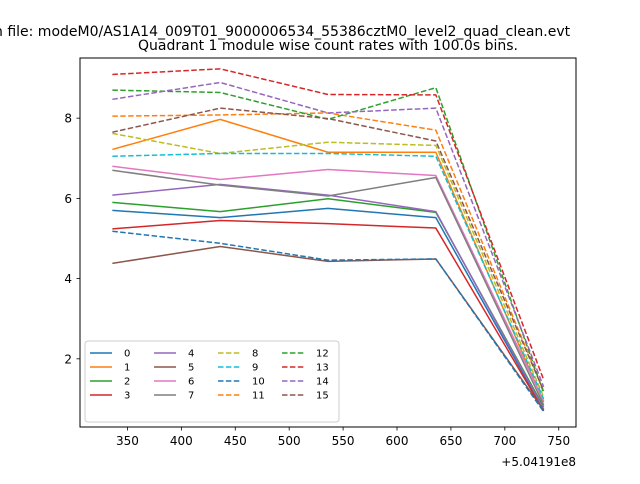 Image resolution: width=640 pixels, height=484 pixels. What do you see at coordinates (504, 441) in the screenshot?
I see `x-tick-label: 700` at bounding box center [504, 441].